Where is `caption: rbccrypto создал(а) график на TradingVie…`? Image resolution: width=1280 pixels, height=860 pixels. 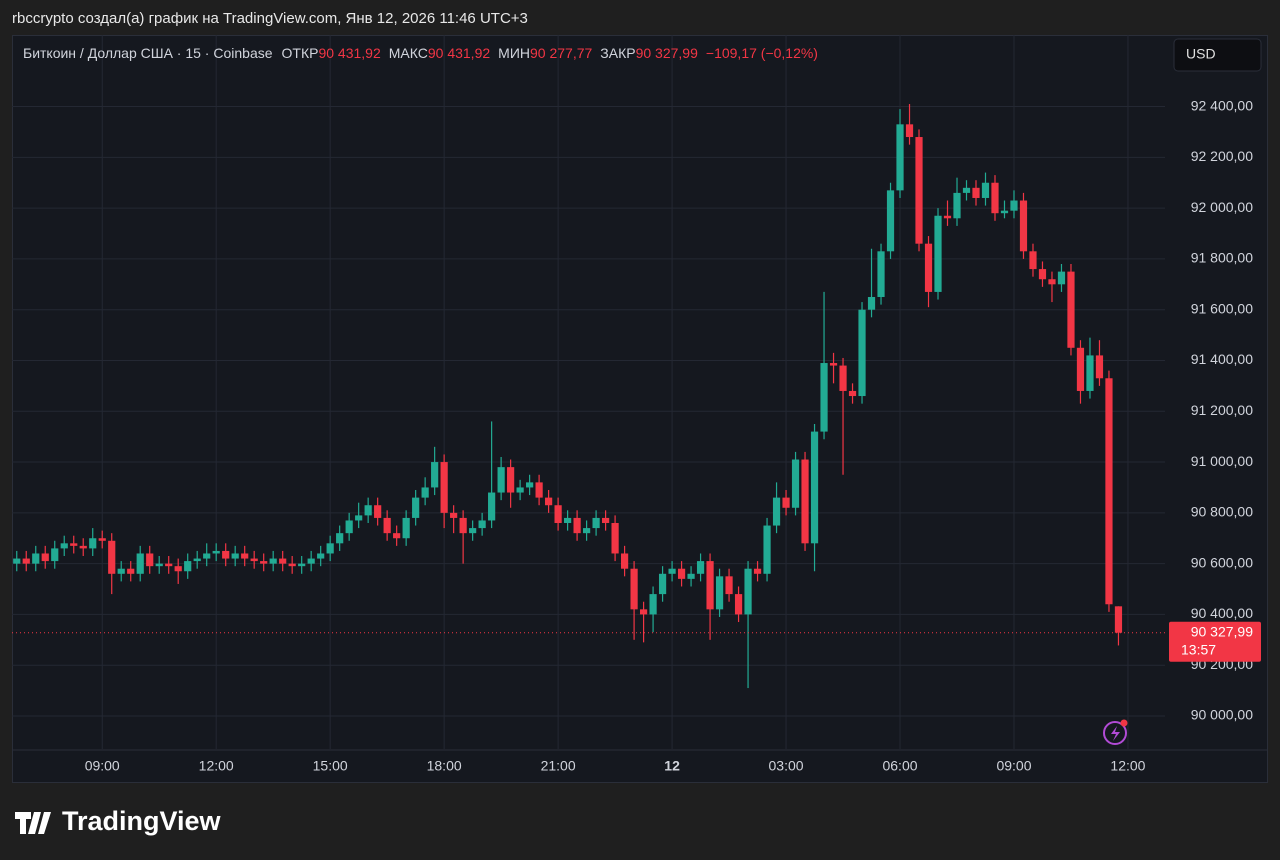 caption: rbccrypto создал(а) график на TradingVie… is located at coordinates (270, 18).